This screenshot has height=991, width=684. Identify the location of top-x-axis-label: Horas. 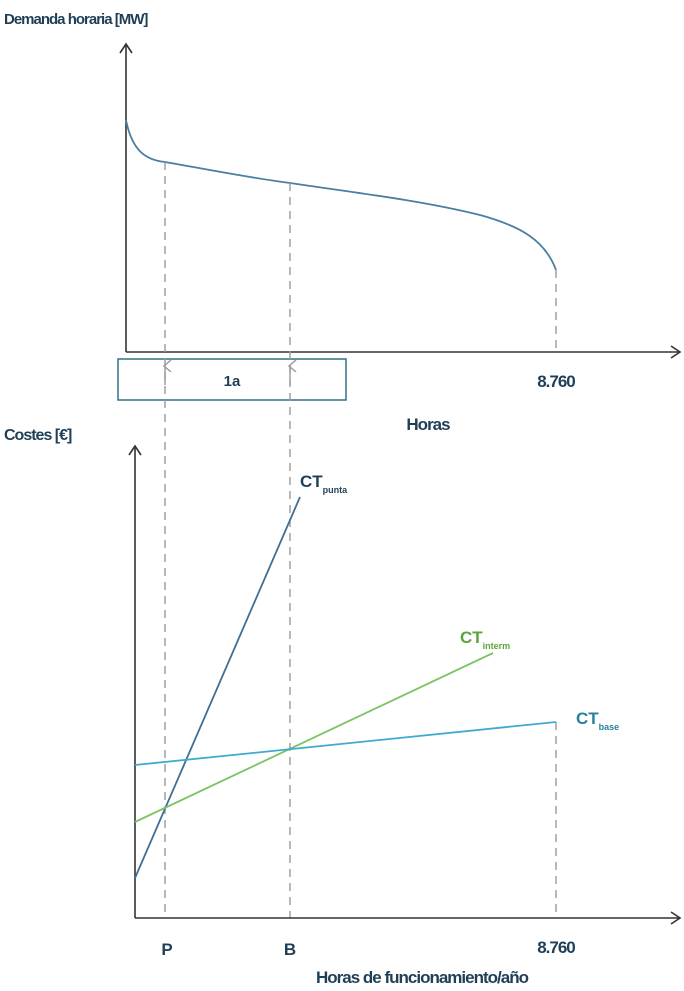
(428, 424).